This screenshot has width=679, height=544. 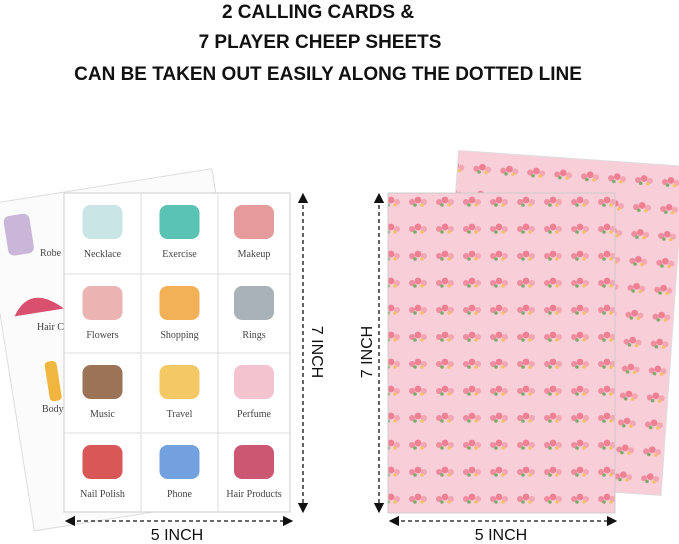 What do you see at coordinates (253, 335) in the screenshot?
I see `cell-label: Rings` at bounding box center [253, 335].